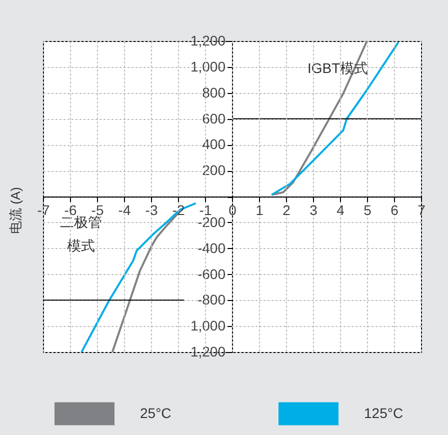  What do you see at coordinates (338, 68) in the screenshot?
I see `annotation: IGBT模式` at bounding box center [338, 68].